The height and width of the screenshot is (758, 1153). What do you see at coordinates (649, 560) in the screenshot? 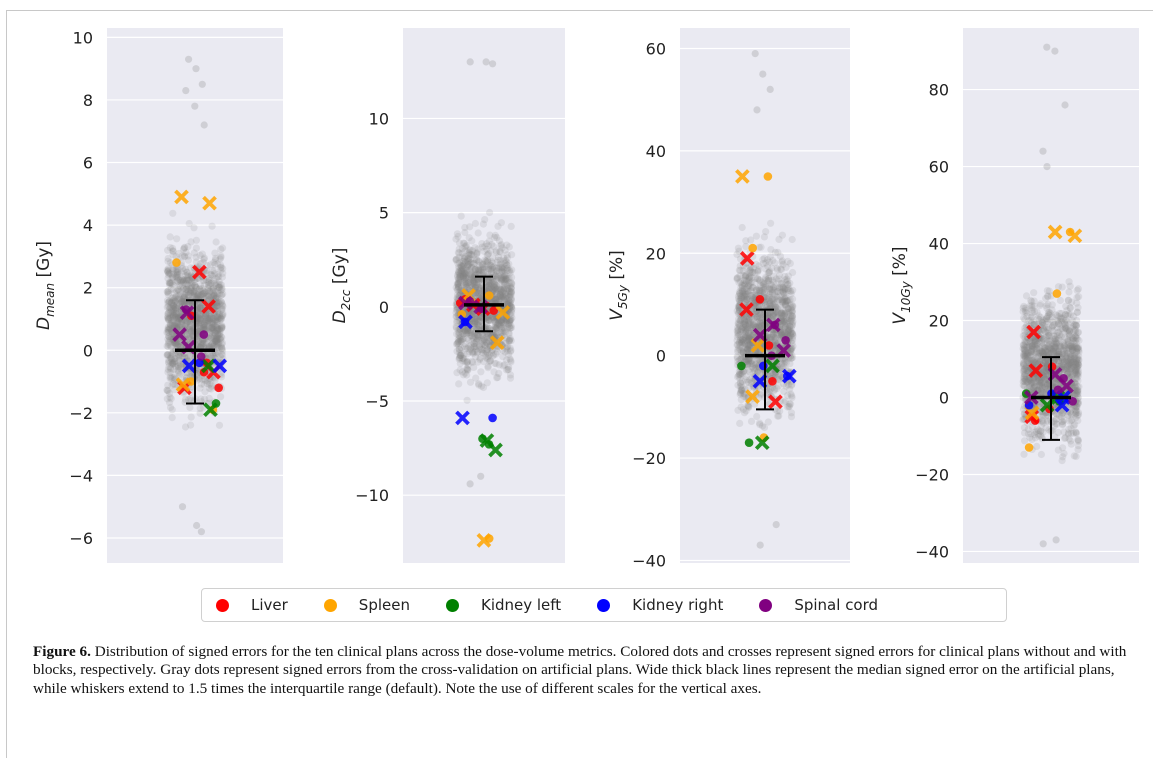
I see `y-tick-label: −40` at bounding box center [649, 560].